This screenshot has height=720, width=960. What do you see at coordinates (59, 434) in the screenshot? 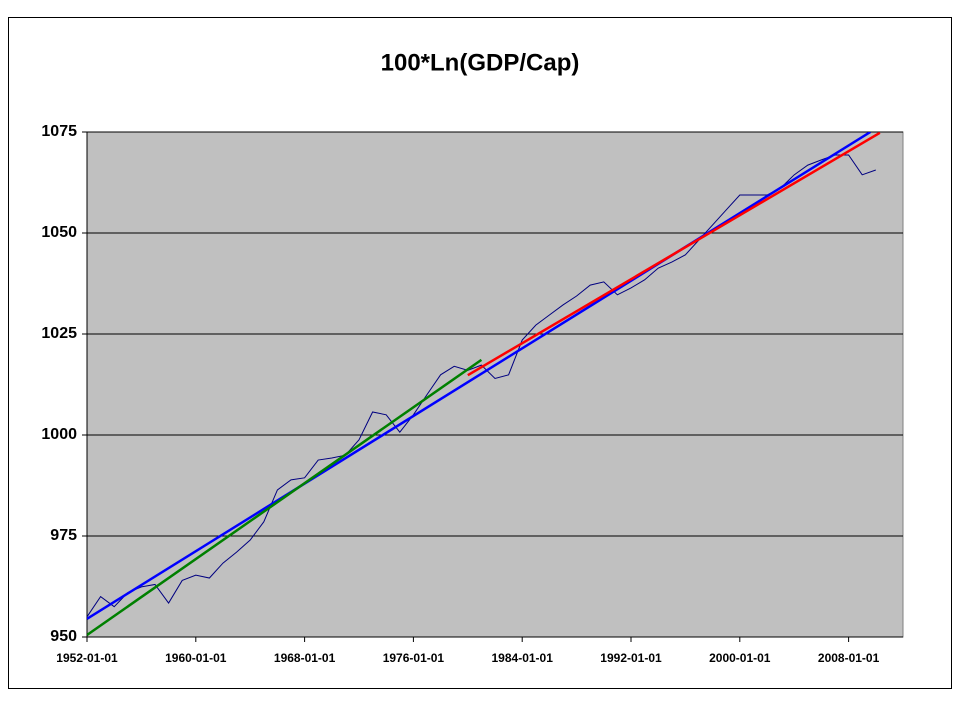
I see `y-tick-label: 1000` at bounding box center [59, 434].